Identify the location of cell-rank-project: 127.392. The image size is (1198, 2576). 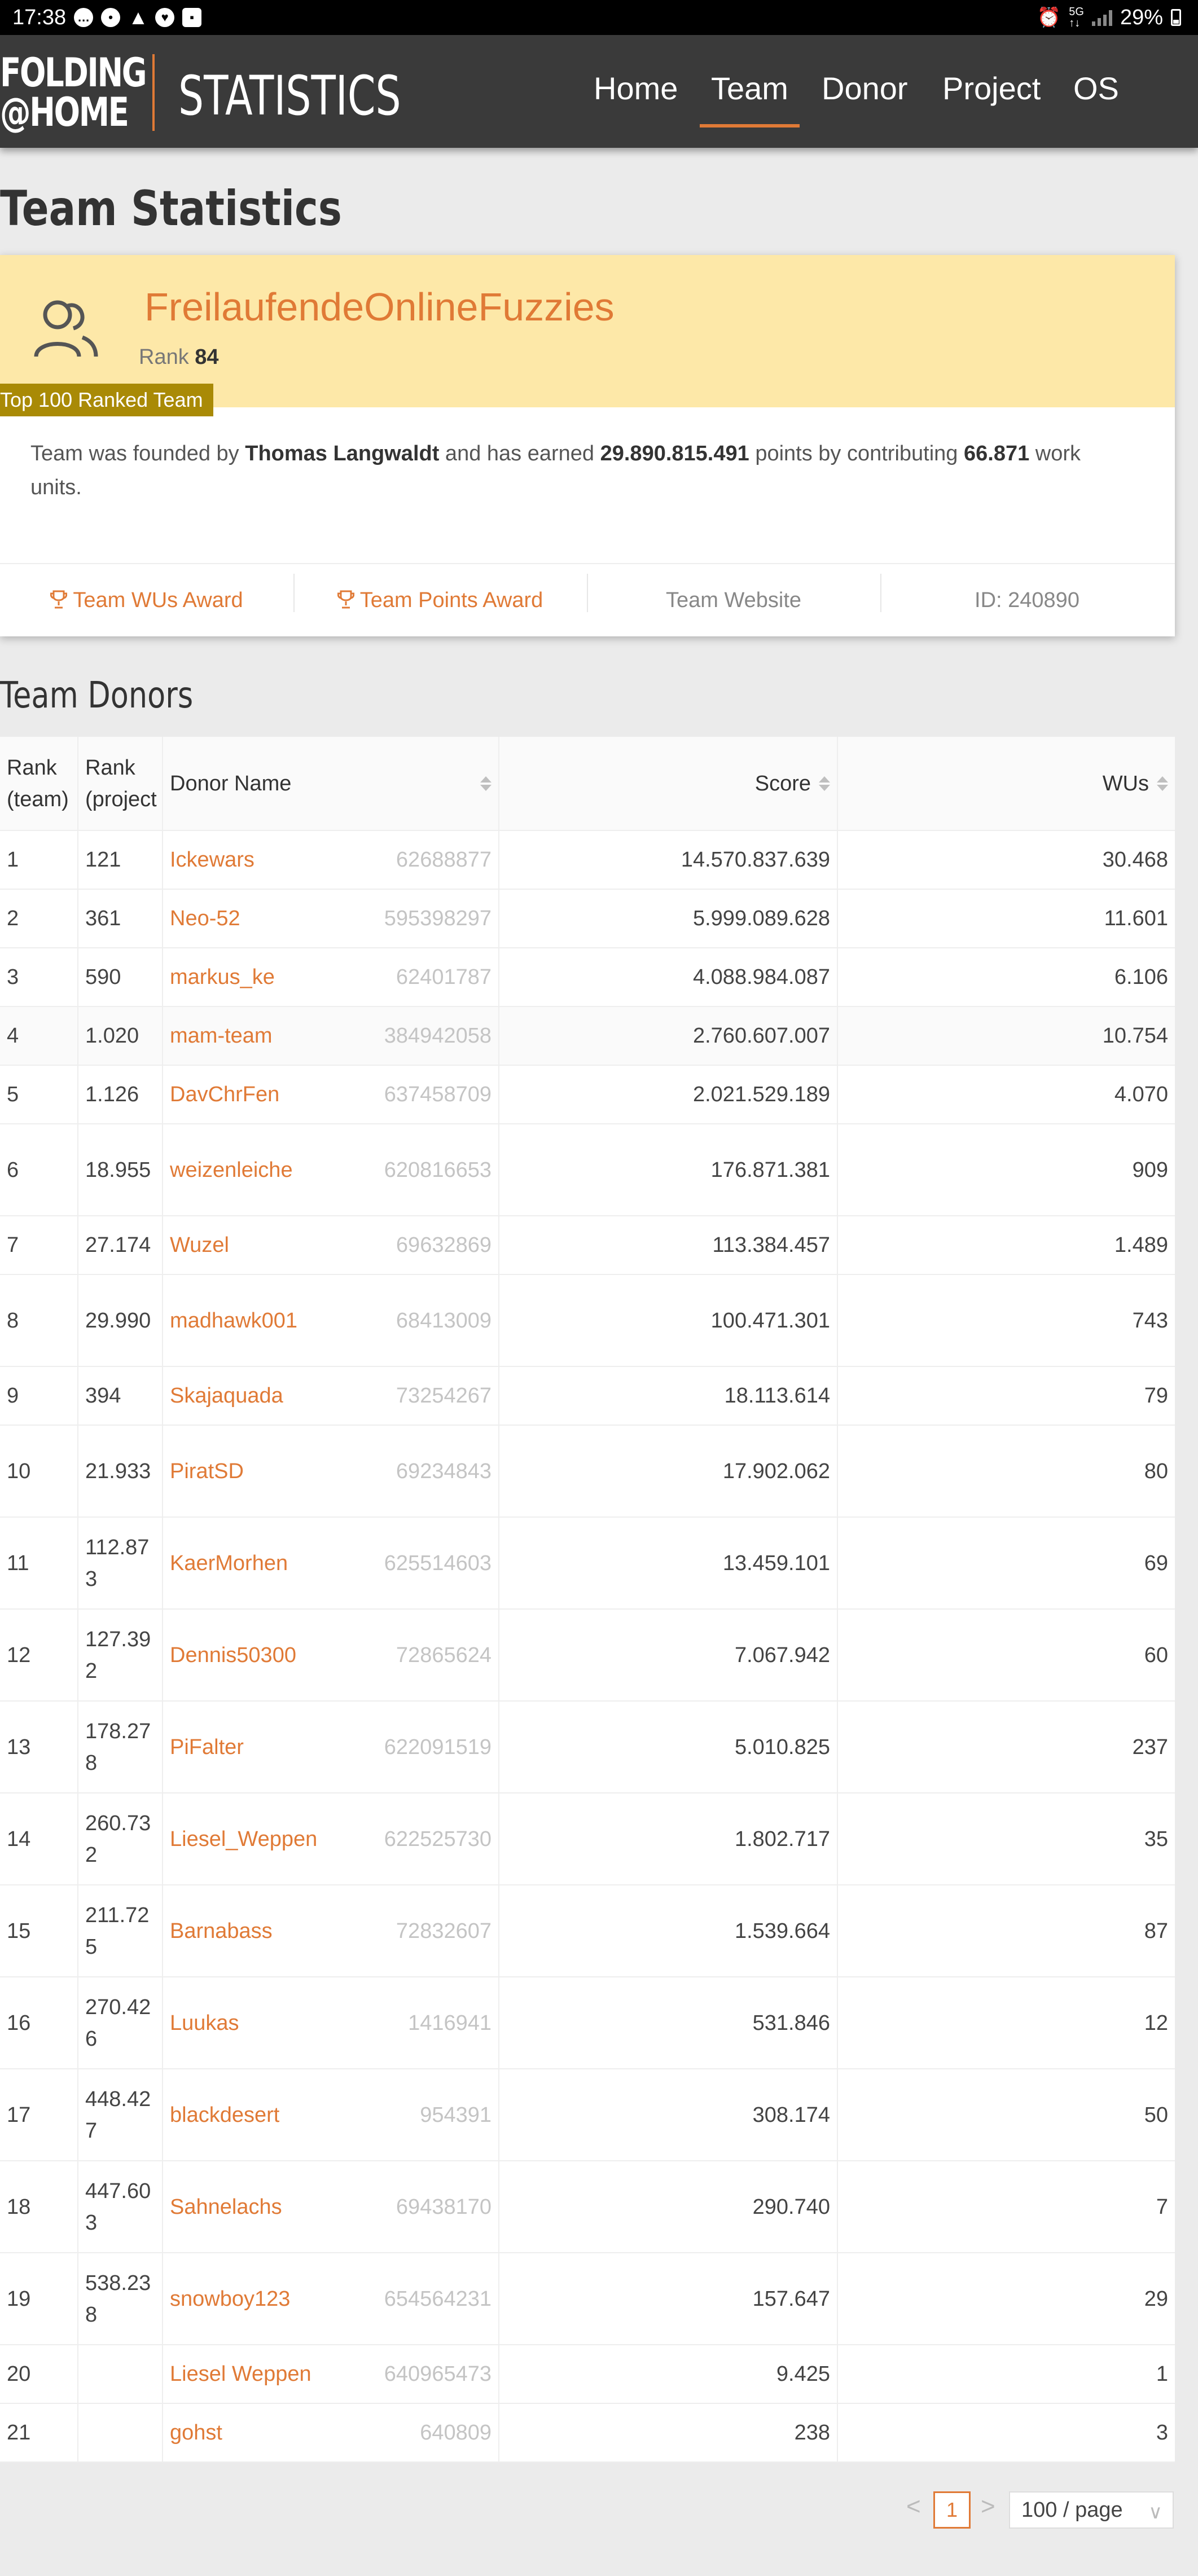
(121, 1656).